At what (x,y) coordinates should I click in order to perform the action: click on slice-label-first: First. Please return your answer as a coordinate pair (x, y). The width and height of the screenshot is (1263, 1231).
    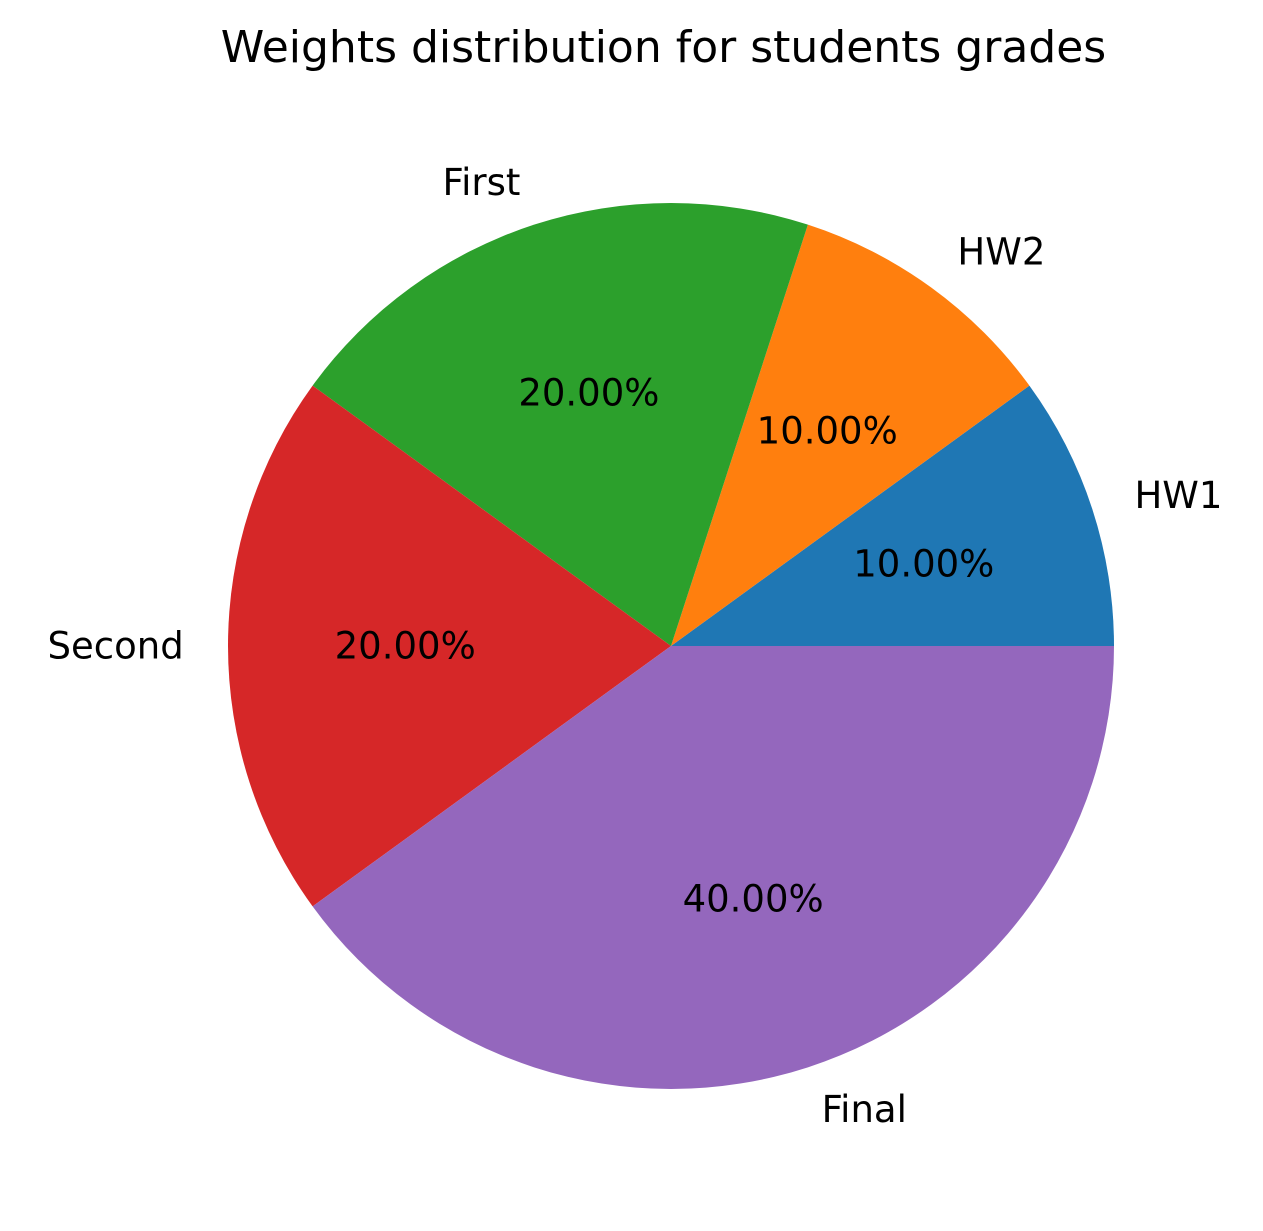
    Looking at the image, I should click on (482, 182).